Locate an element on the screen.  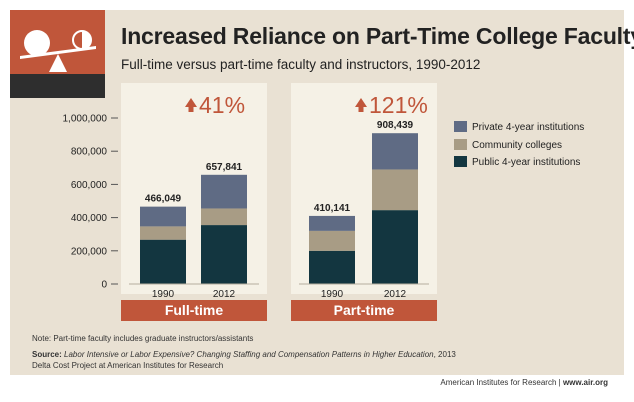
balance-scale-logo is located at coordinates (57, 54).